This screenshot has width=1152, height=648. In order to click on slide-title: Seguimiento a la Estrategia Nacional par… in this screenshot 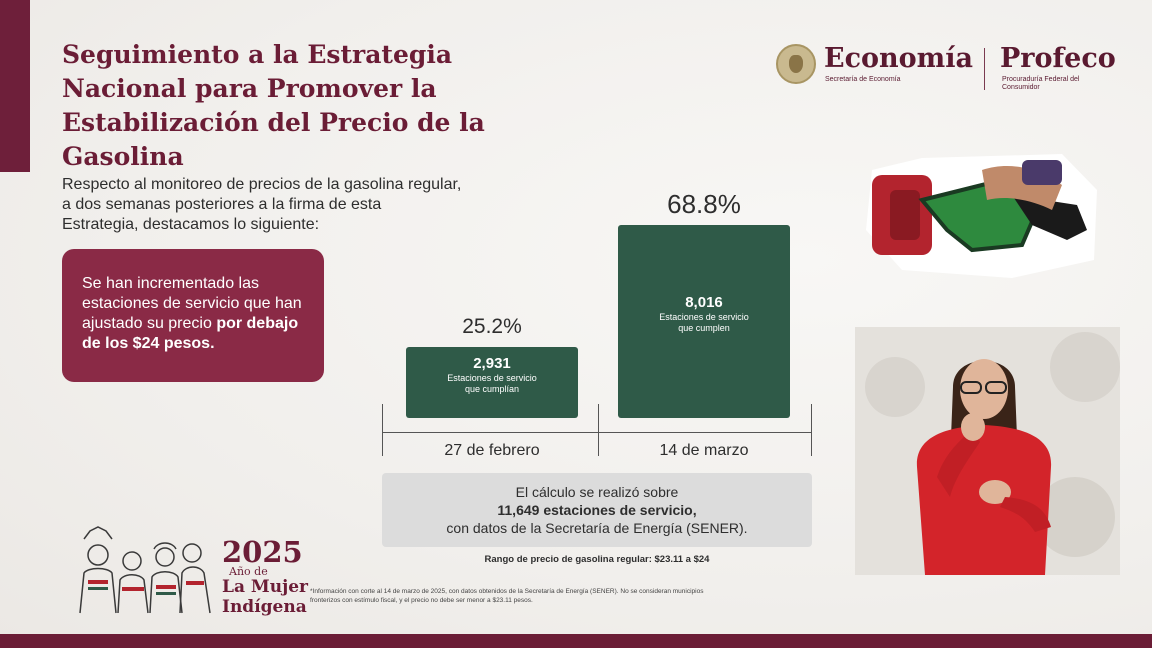, I will do `click(273, 105)`.